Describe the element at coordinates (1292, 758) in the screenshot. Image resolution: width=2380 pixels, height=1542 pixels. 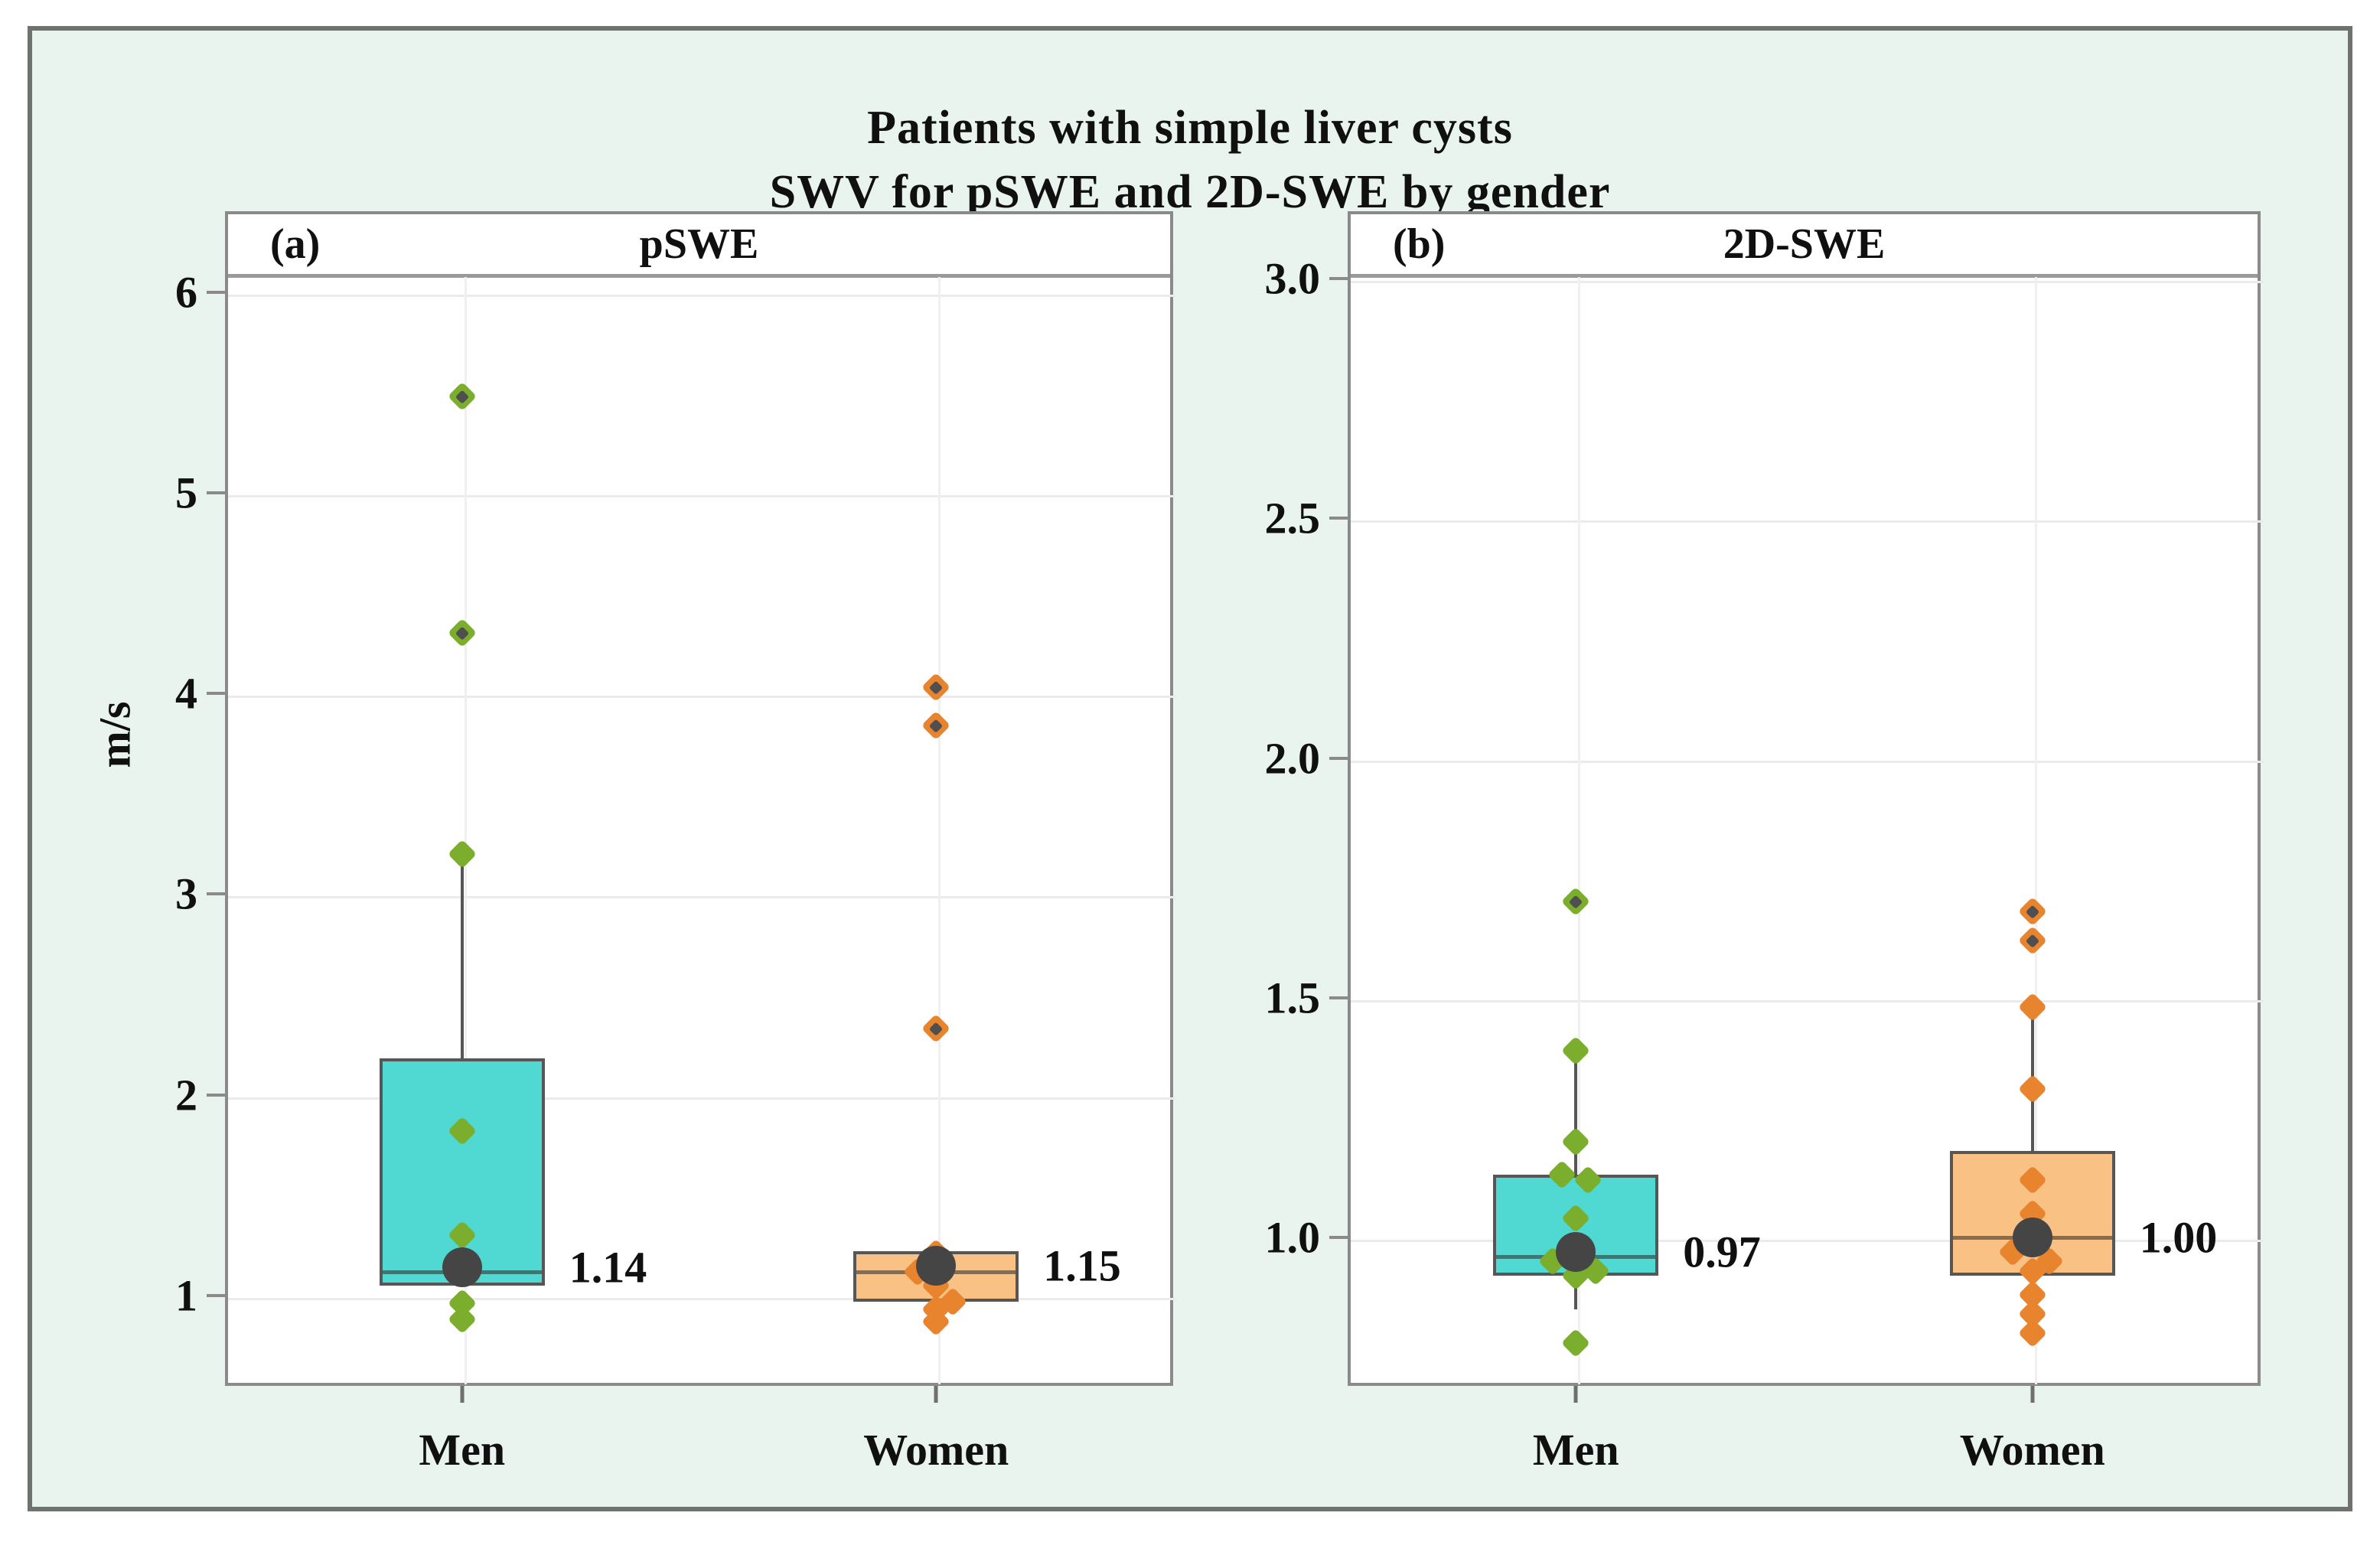
I see `y-tick-label: 2.0` at that location.